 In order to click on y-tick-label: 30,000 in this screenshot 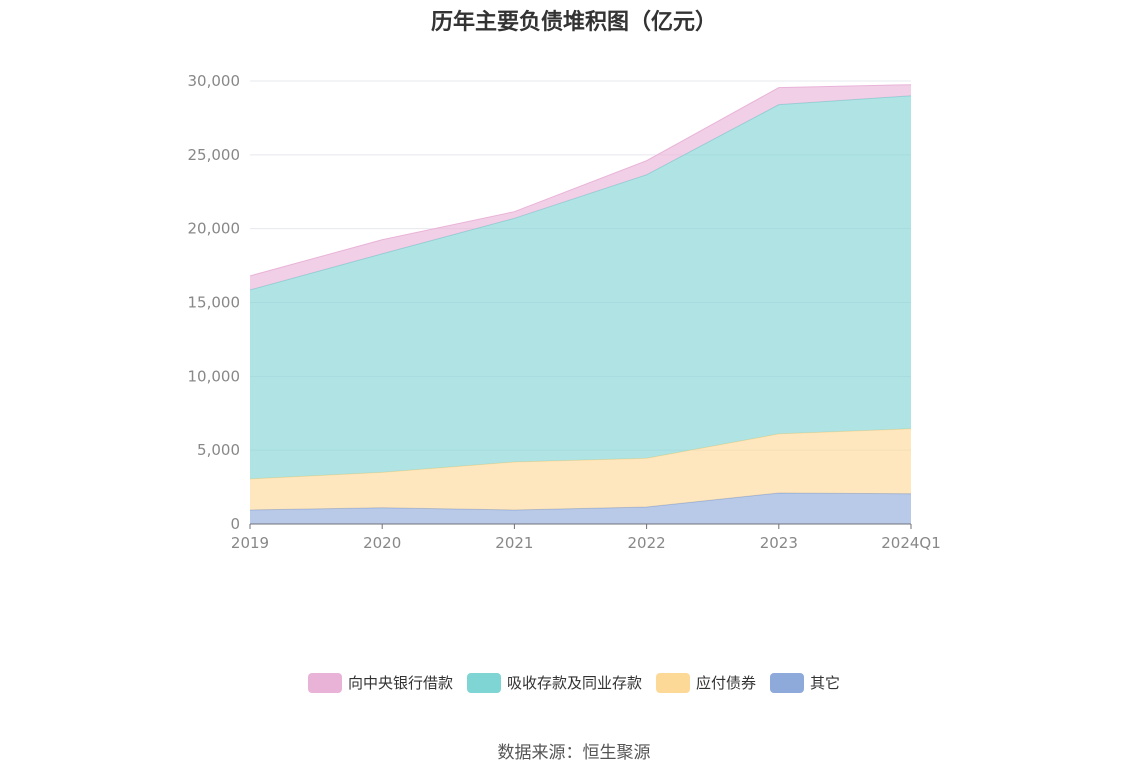, I will do `click(214, 81)`.